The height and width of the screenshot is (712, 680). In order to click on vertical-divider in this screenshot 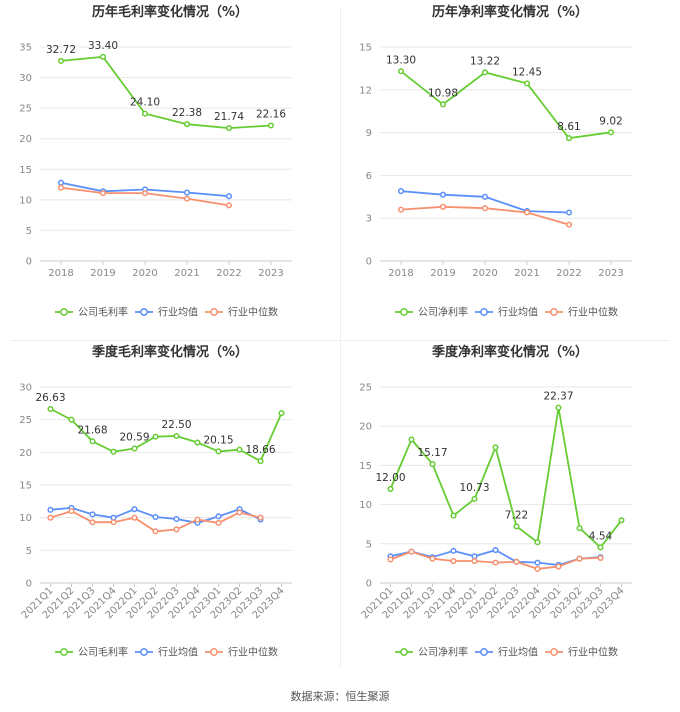, I will do `click(340, 338)`.